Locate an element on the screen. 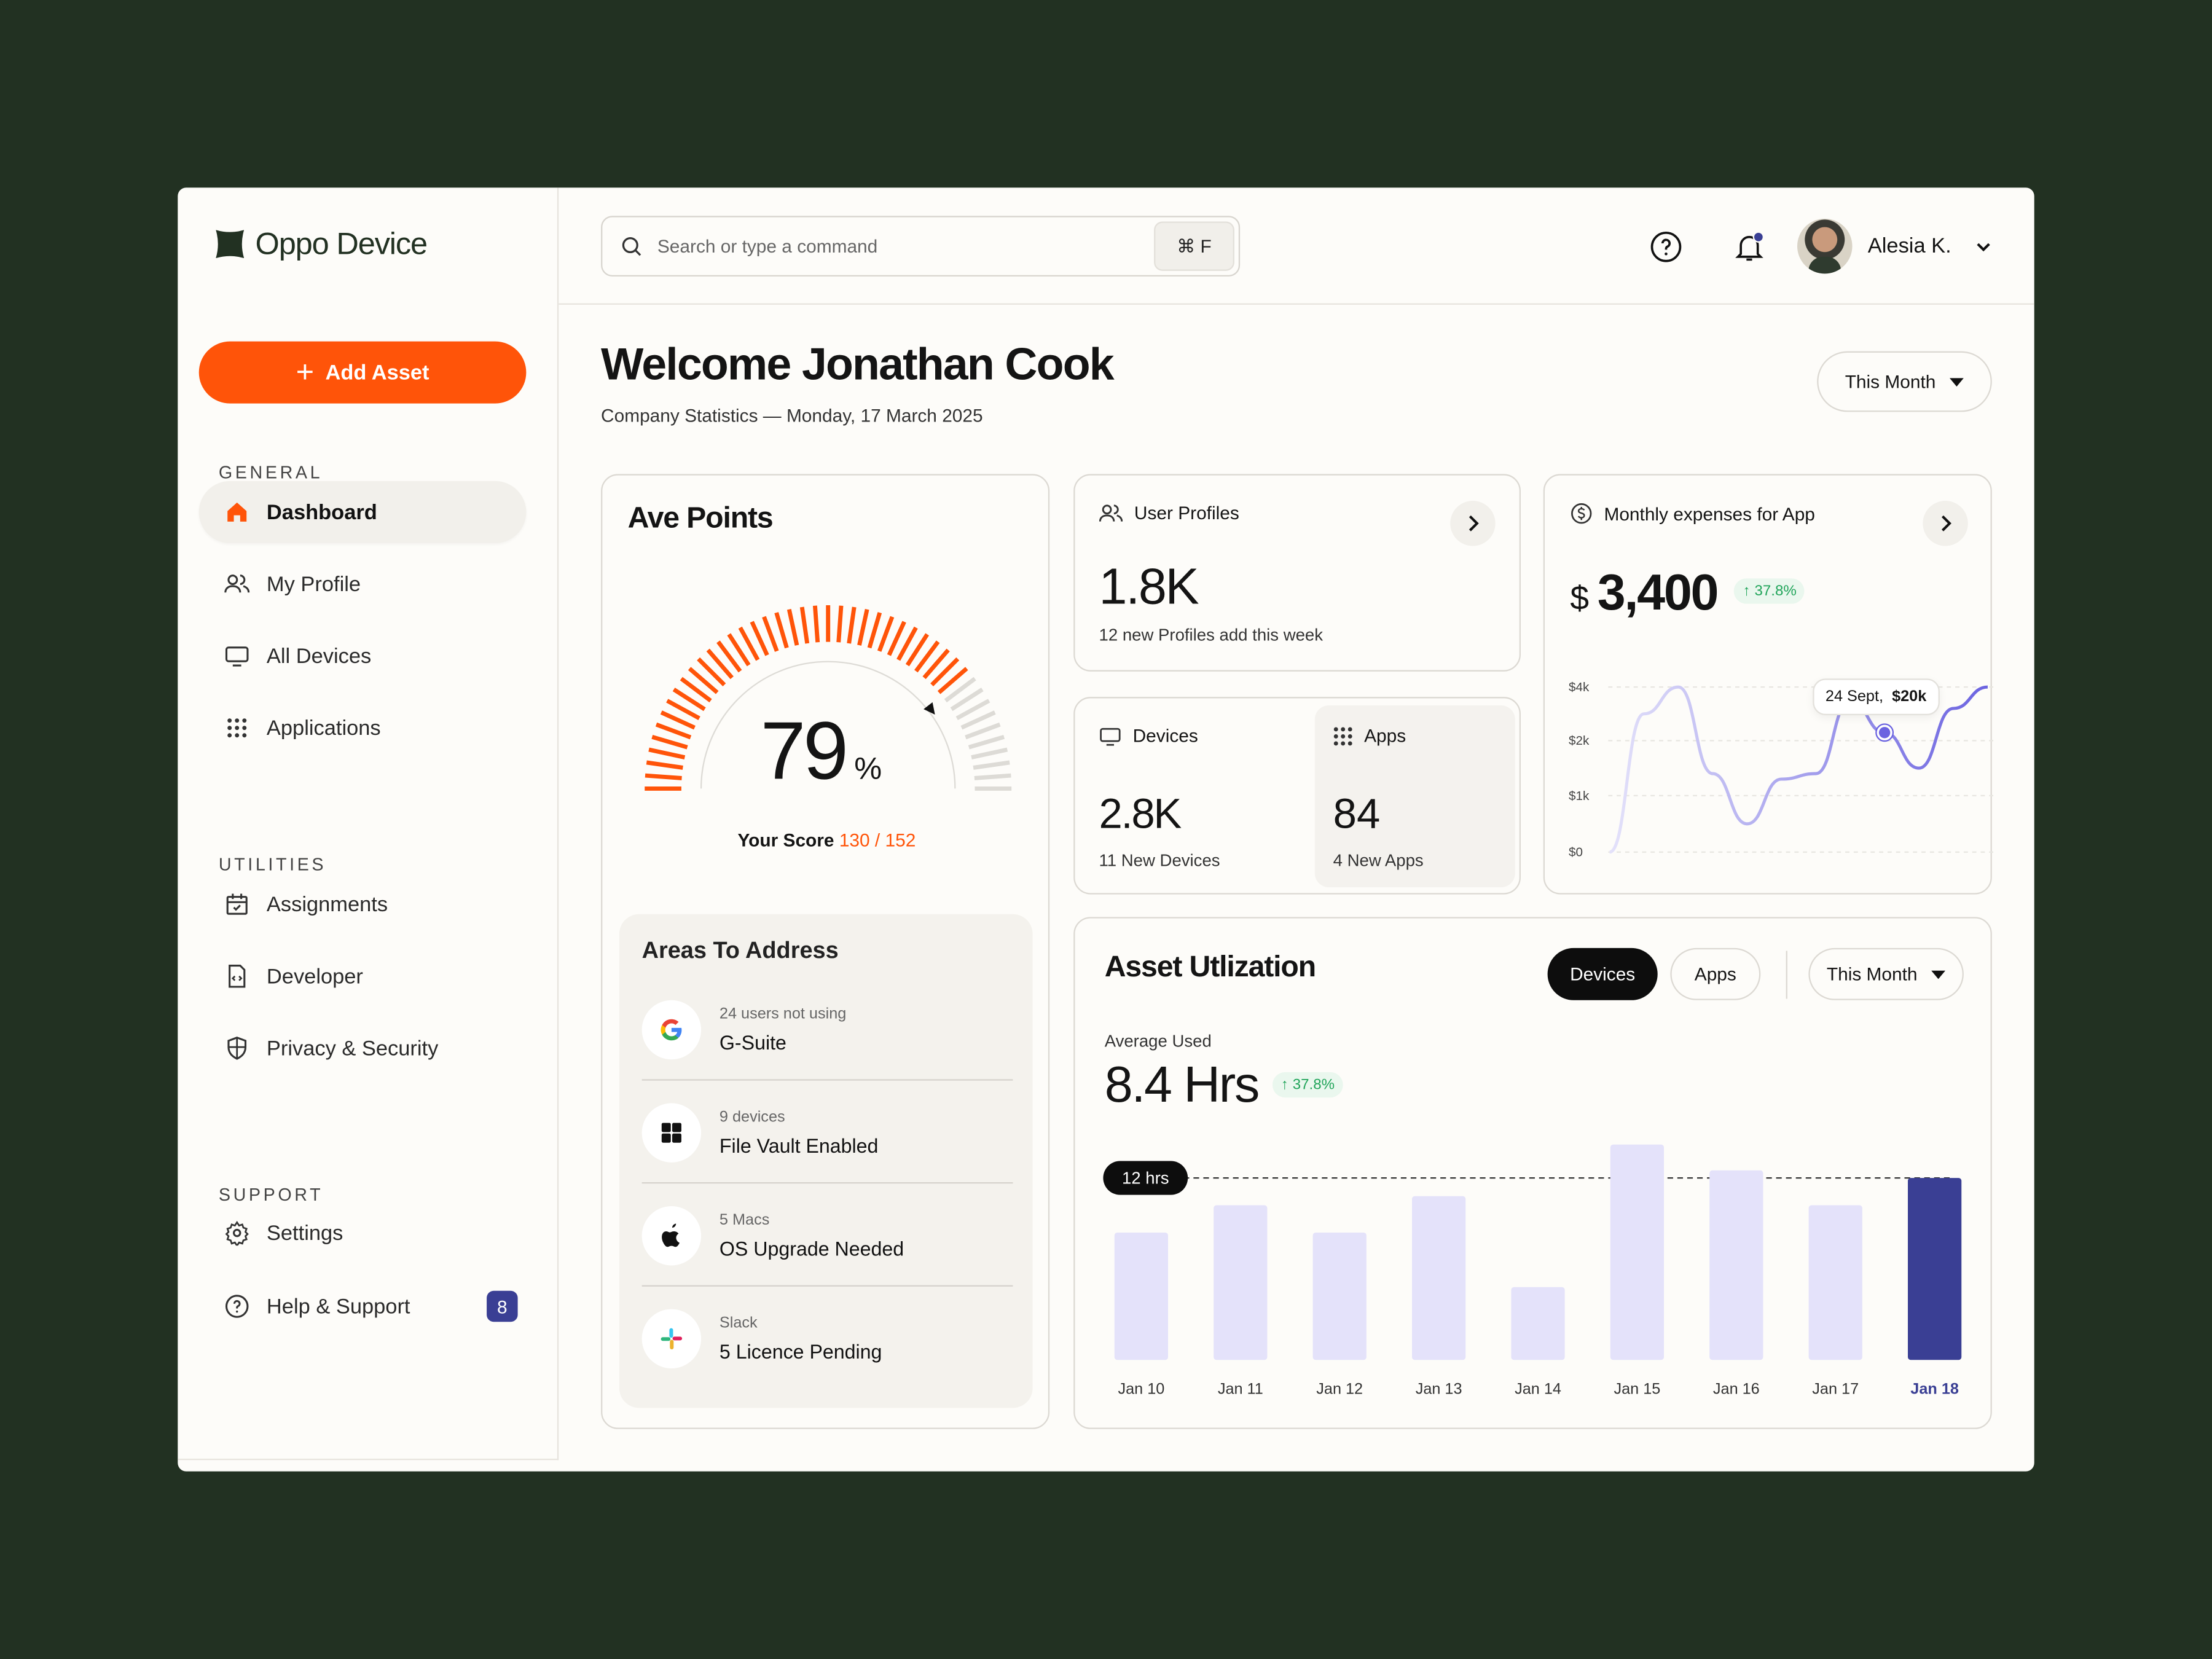 Image resolution: width=2212 pixels, height=1659 pixels. devices-note: 11 New Devices is located at coordinates (1159, 860).